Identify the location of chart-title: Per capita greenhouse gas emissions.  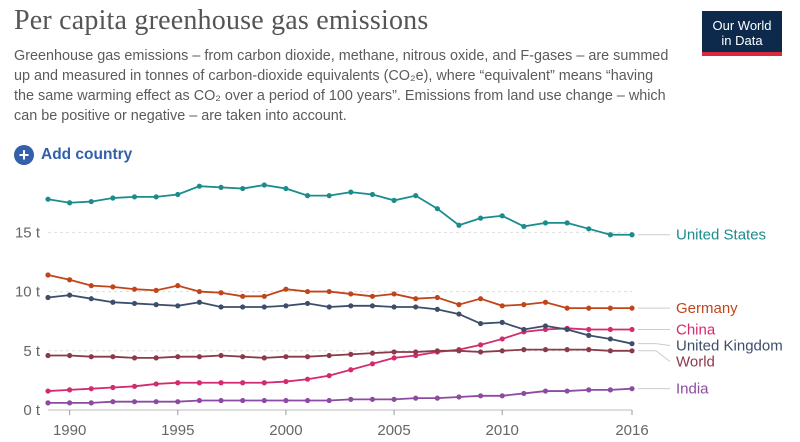
(221, 20).